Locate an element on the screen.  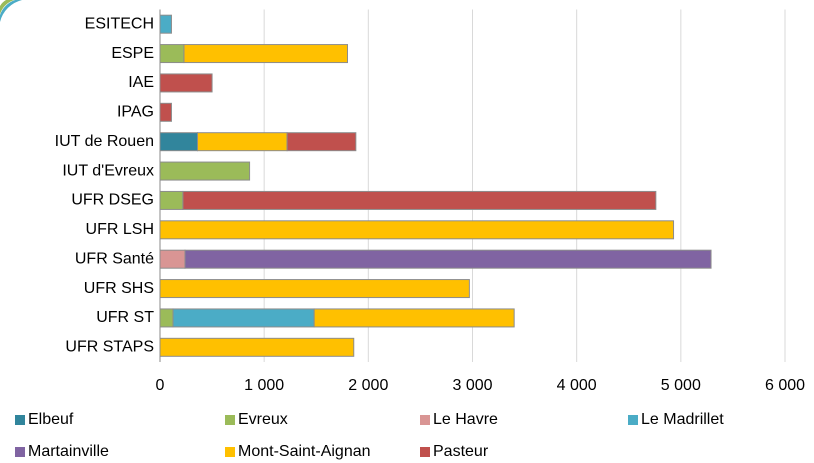
y-tick-label: UFR ST is located at coordinates (125, 317).